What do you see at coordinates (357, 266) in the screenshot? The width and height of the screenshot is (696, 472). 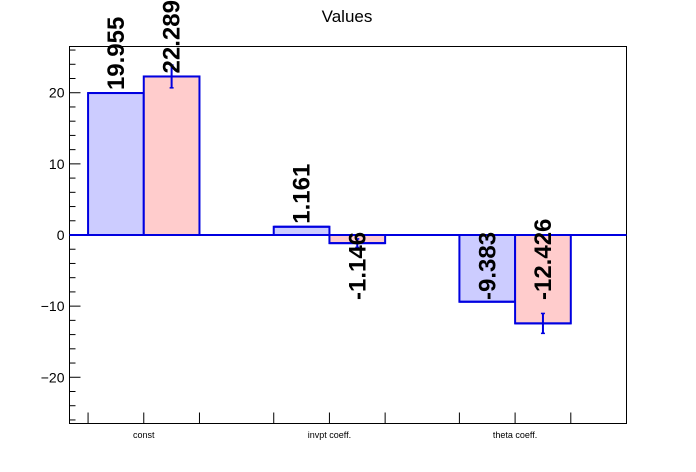 I see `value-label: -1.146` at bounding box center [357, 266].